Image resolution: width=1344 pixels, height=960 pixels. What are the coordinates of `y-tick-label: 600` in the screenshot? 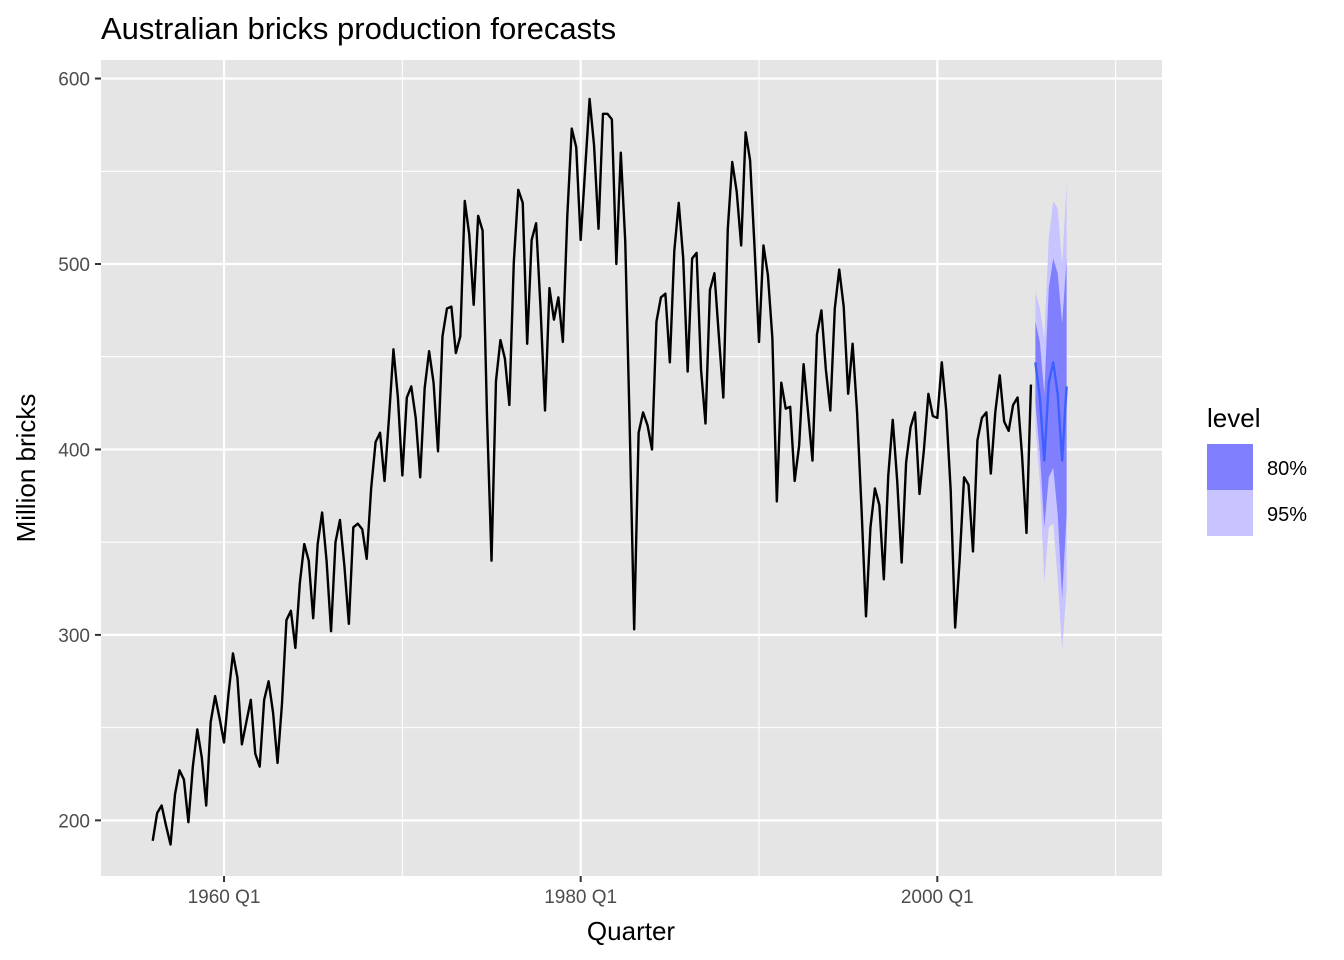 It's located at (74, 80).